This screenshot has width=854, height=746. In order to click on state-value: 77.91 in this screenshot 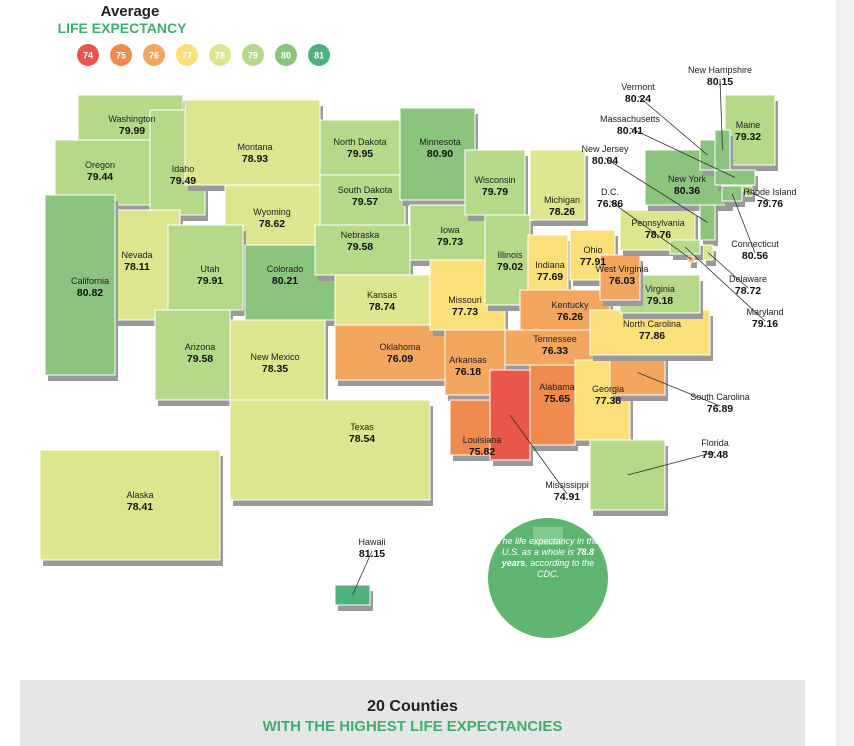, I will do `click(593, 262)`.